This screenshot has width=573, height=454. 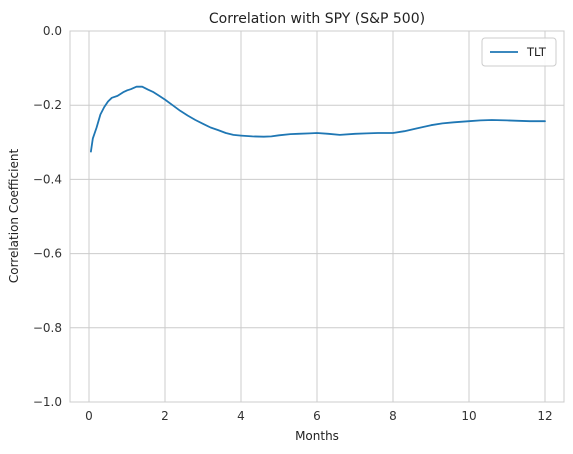 What do you see at coordinates (165, 416) in the screenshot?
I see `x-tick-label-1: 2` at bounding box center [165, 416].